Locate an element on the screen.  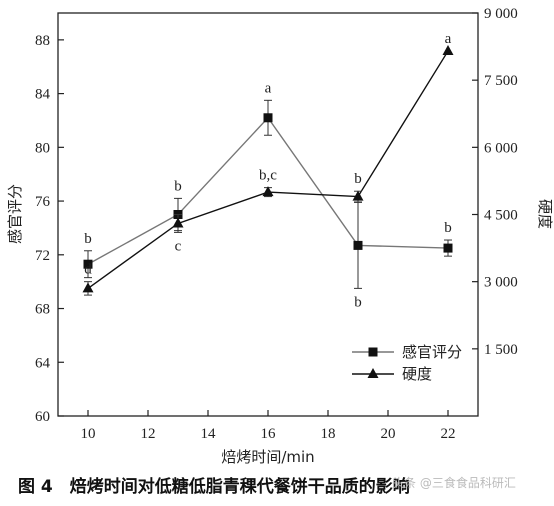
left-y-tick-label: 80 is located at coordinates (42, 148).